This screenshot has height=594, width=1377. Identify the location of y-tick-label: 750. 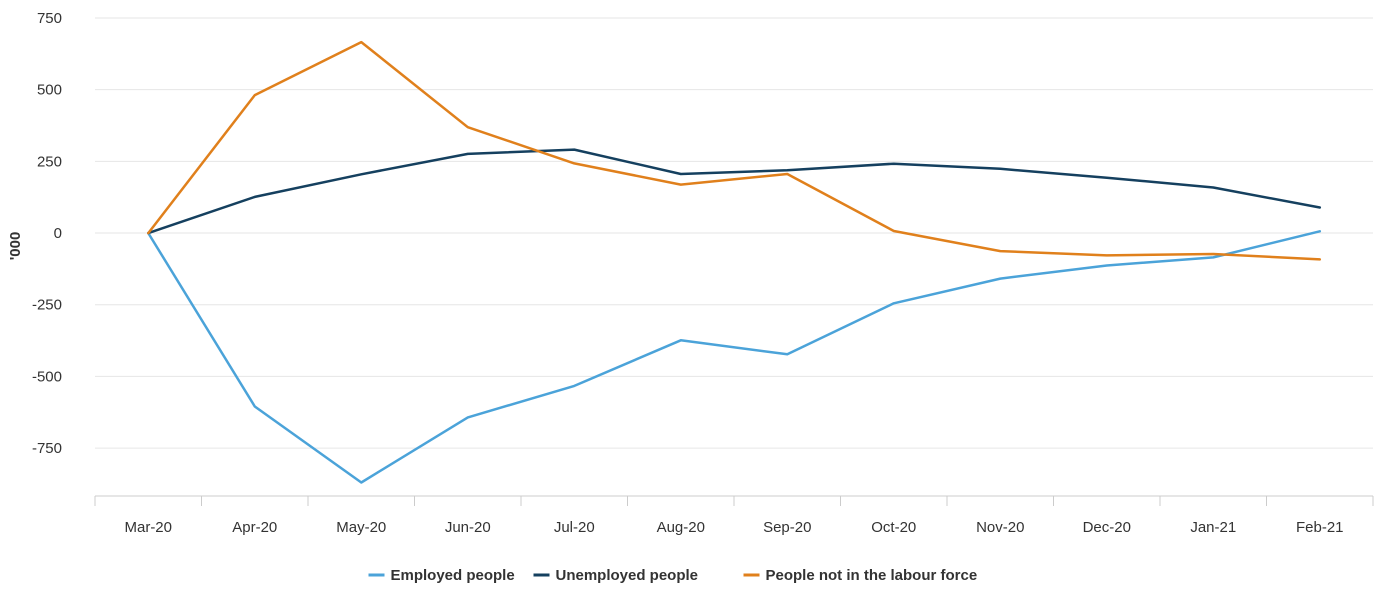
(49, 18).